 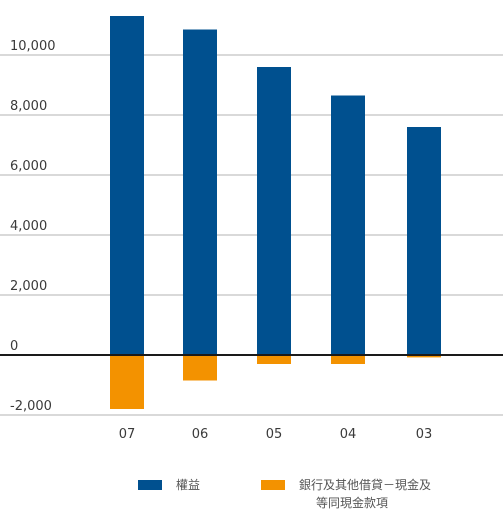 What do you see at coordinates (28, 106) in the screenshot?
I see `y-tick-label-5: 8,000` at bounding box center [28, 106].